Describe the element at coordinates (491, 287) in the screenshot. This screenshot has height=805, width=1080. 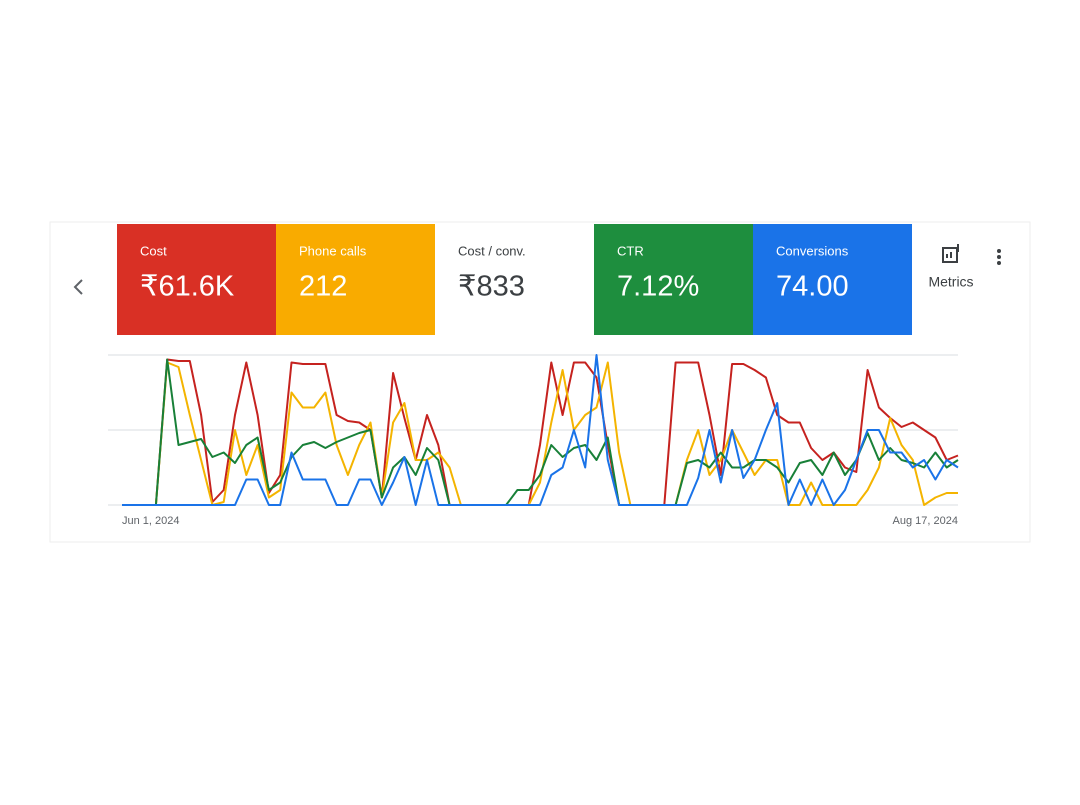
I see `metric-value: ₹833` at that location.